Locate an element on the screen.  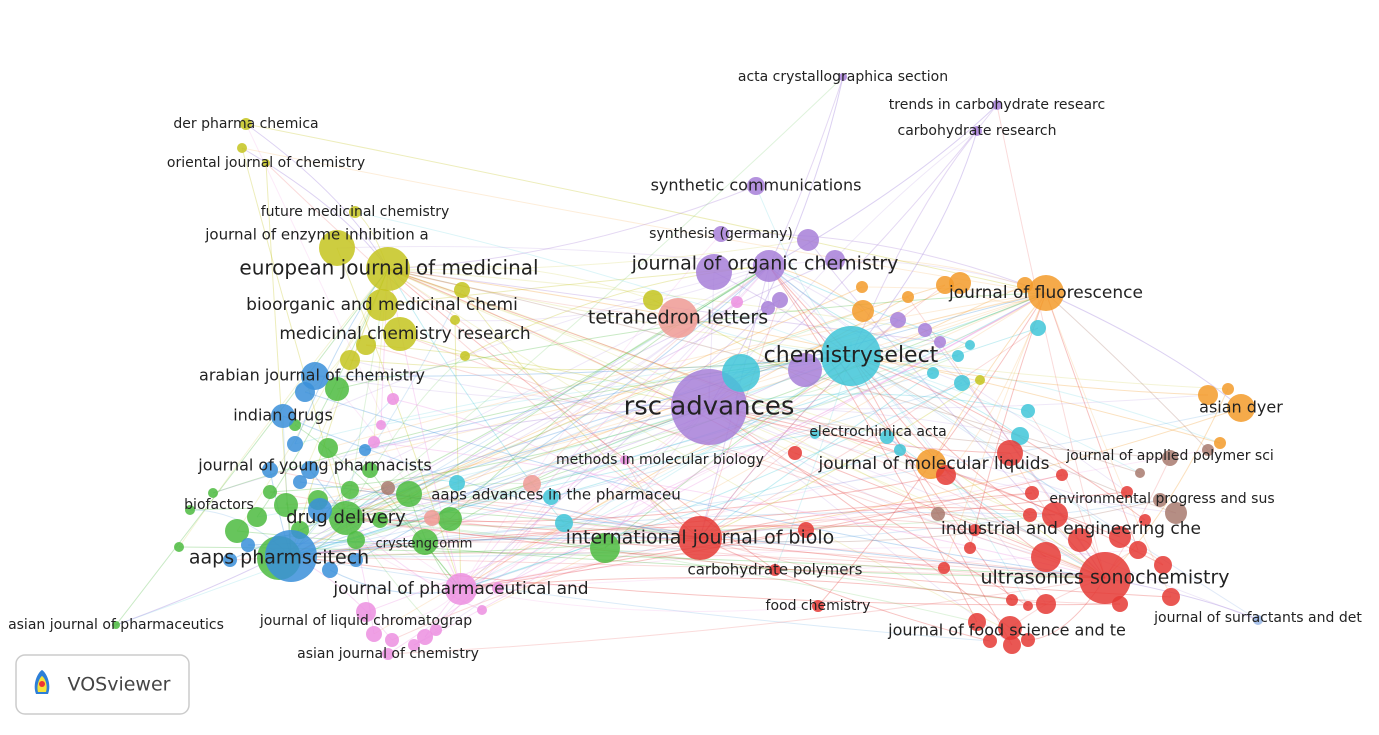
node-label: european journal of medicinal is located at coordinates (388, 268).